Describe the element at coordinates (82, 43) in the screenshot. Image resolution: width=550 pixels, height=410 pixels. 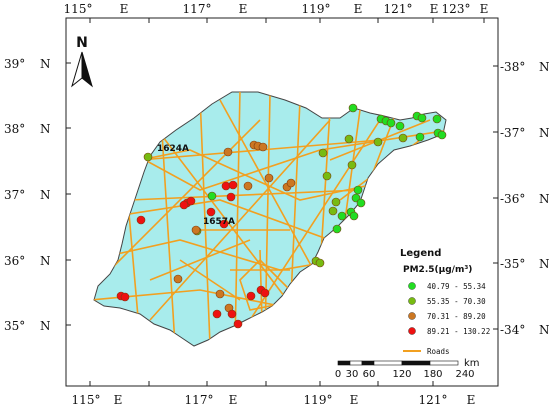
I see `north-arrow-label: N` at that location.